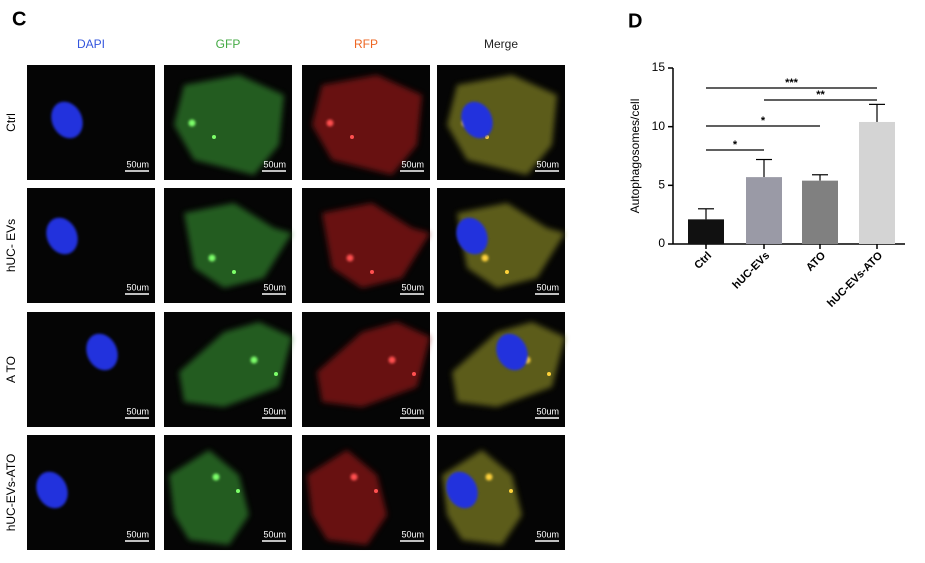  I want to click on y-axis-label: Autophagosomes/cell, so click(635, 156).